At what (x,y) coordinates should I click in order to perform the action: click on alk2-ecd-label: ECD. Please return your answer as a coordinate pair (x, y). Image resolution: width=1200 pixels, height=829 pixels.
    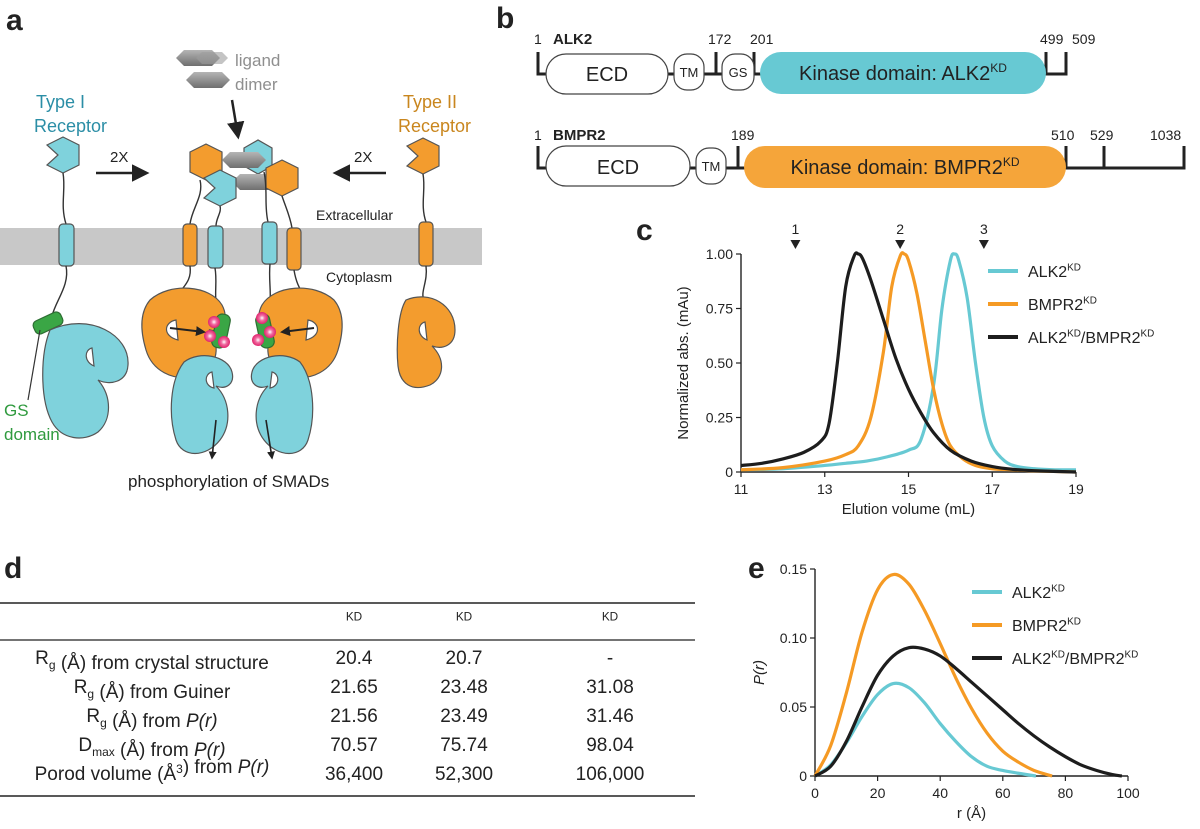
    Looking at the image, I should click on (607, 75).